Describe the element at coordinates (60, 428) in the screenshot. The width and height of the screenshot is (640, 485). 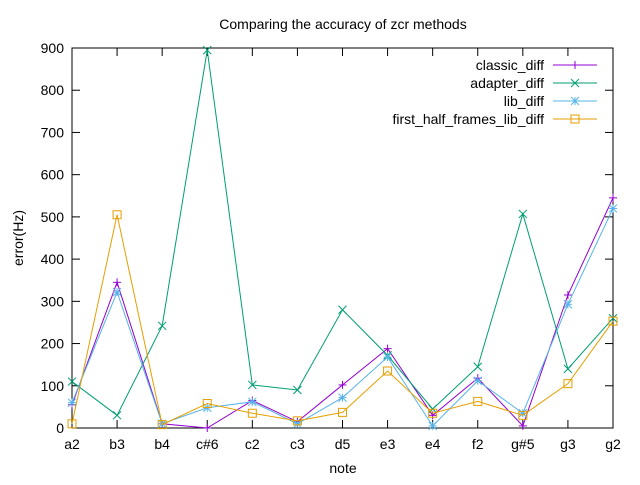
I see `y-tick-label: 0` at that location.